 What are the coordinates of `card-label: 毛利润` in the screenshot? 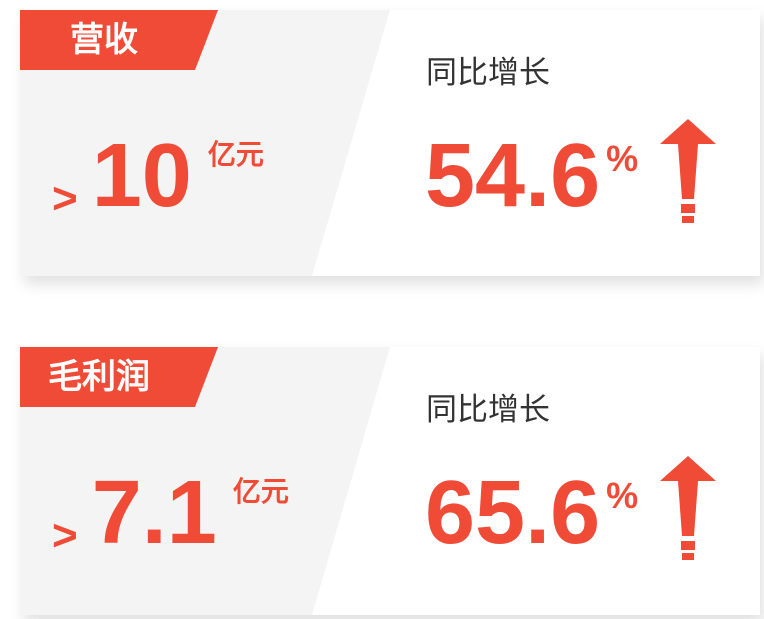 It's located at (119, 377).